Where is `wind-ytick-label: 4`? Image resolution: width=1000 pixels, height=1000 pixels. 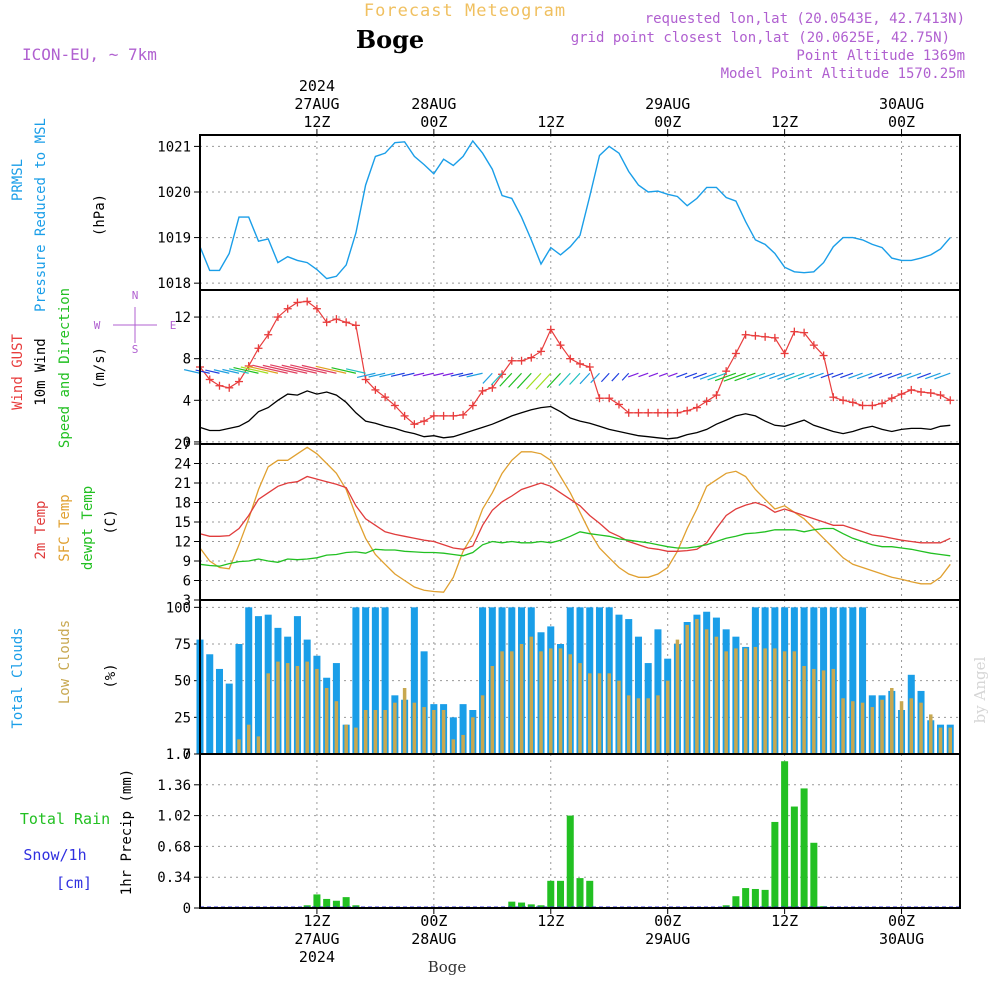
wind-ytick-label: 4 is located at coordinates (187, 401).